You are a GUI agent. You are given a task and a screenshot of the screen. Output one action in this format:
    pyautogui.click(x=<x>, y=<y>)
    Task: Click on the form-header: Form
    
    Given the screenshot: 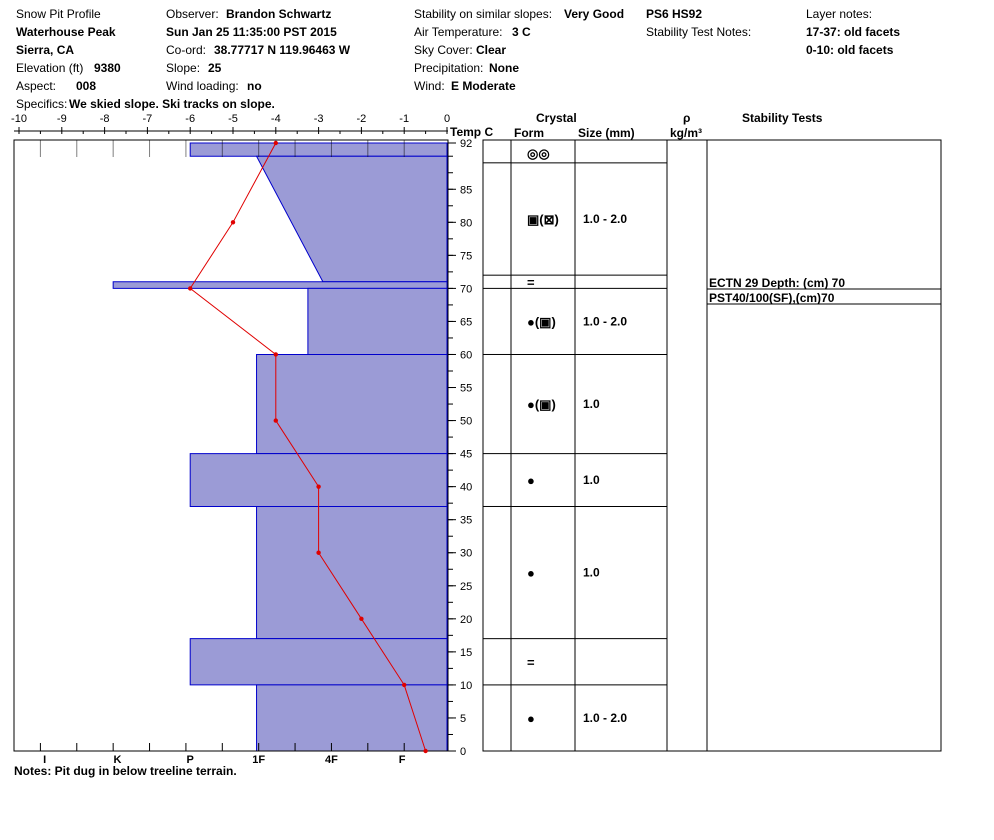 What is the action you would take?
    pyautogui.click(x=529, y=133)
    